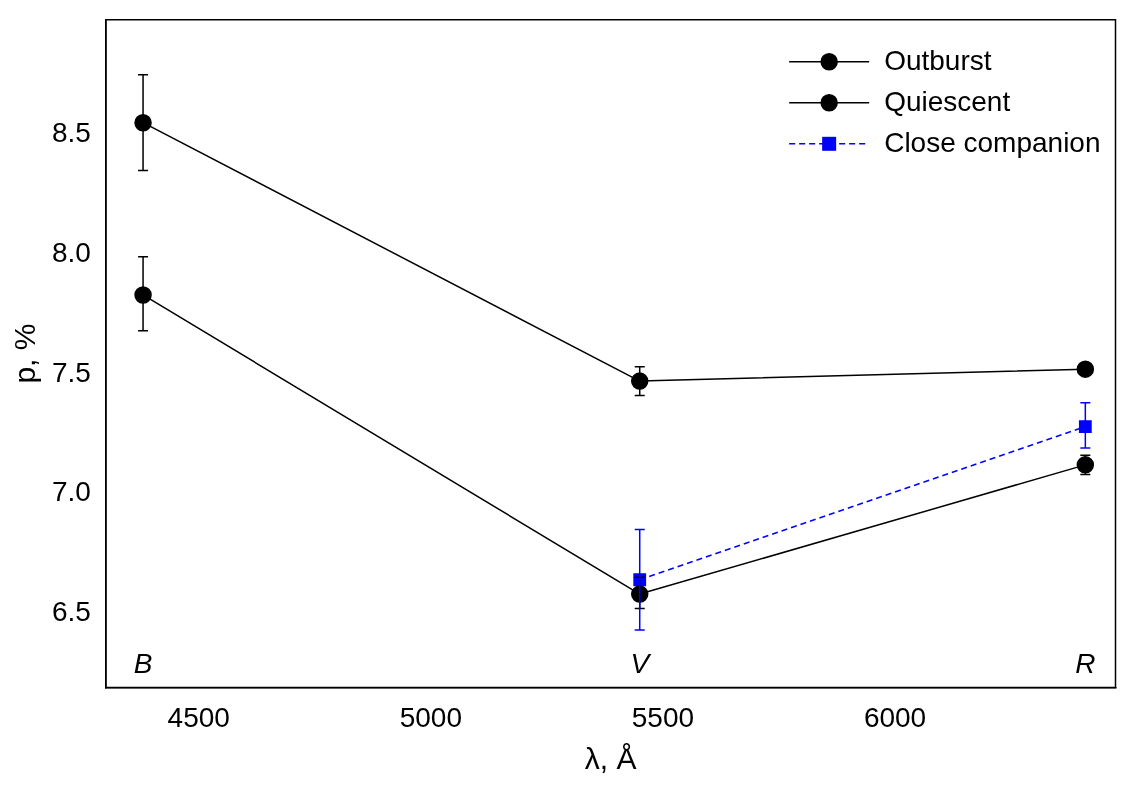 The height and width of the screenshot is (788, 1125). Describe the element at coordinates (71, 133) in the screenshot. I see `y-tick-label: 8.5` at that location.